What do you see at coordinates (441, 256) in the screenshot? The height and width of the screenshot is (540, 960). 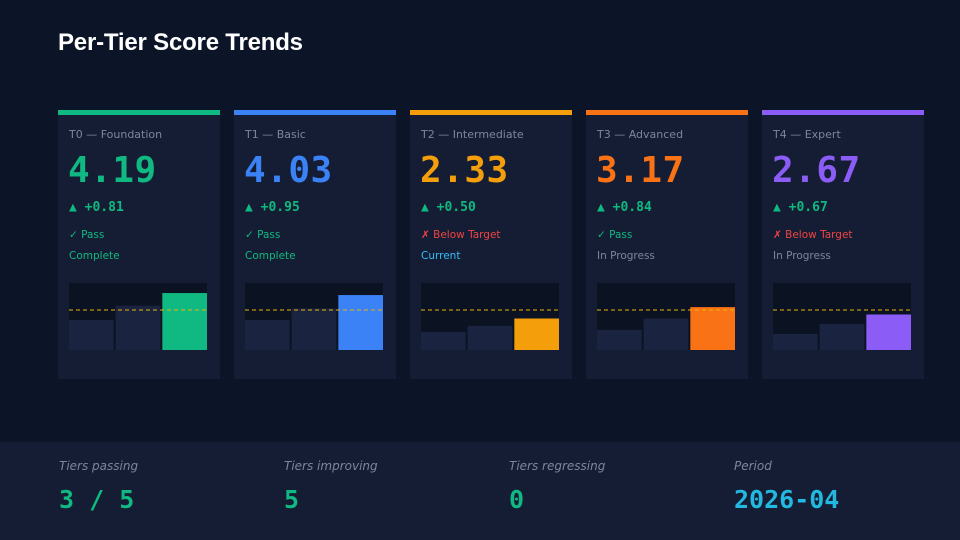 I see `tier-progress: Current` at bounding box center [441, 256].